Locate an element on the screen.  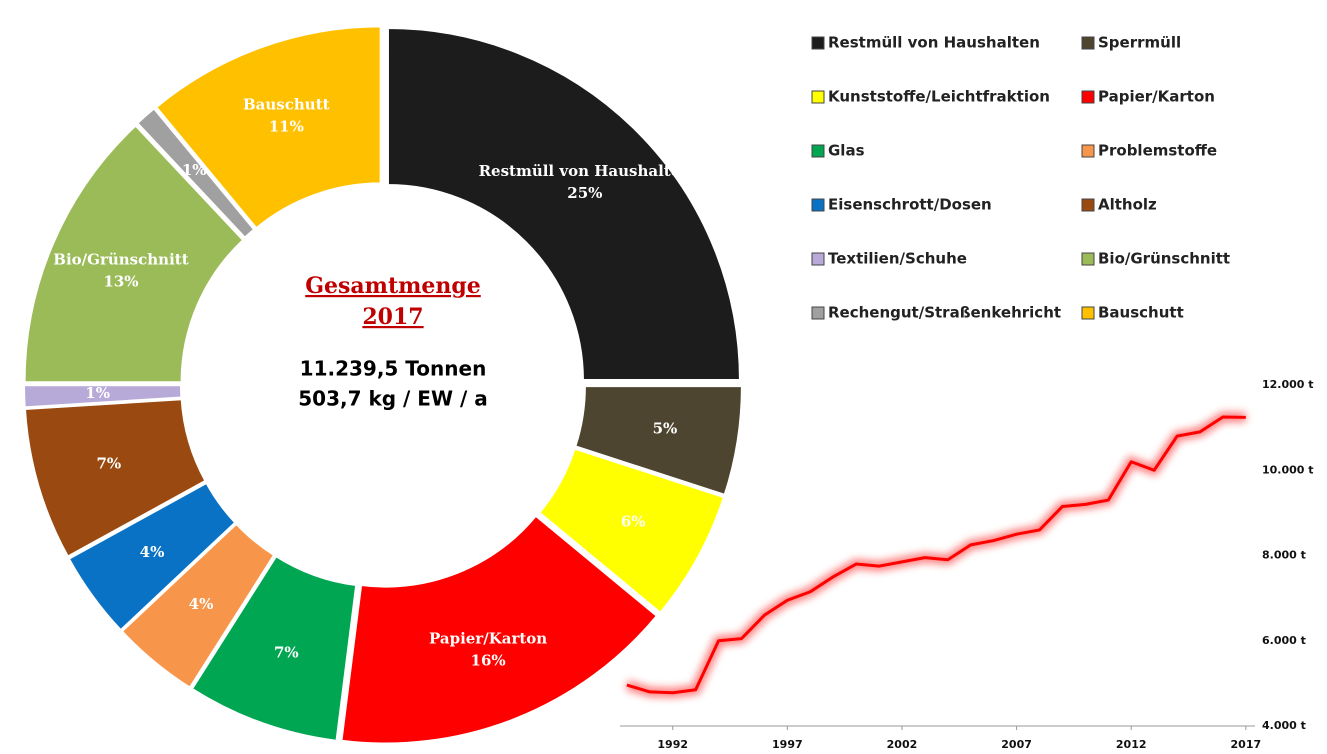
legend-label: Bauschutt is located at coordinates (1141, 313).